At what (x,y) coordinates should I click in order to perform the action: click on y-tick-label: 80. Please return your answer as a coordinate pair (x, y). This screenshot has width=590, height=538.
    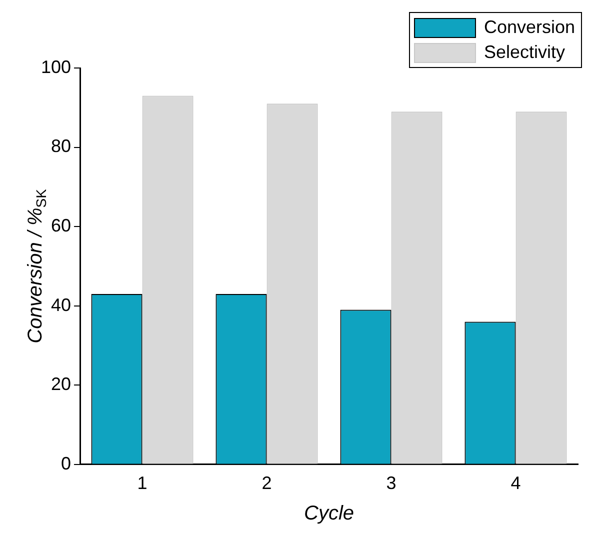
    Looking at the image, I should click on (61, 146).